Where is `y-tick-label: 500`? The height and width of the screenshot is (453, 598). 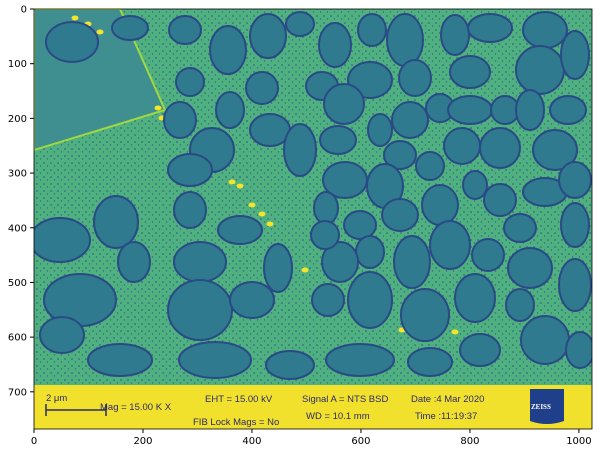
y-tick-label: 500 is located at coordinates (17, 283).